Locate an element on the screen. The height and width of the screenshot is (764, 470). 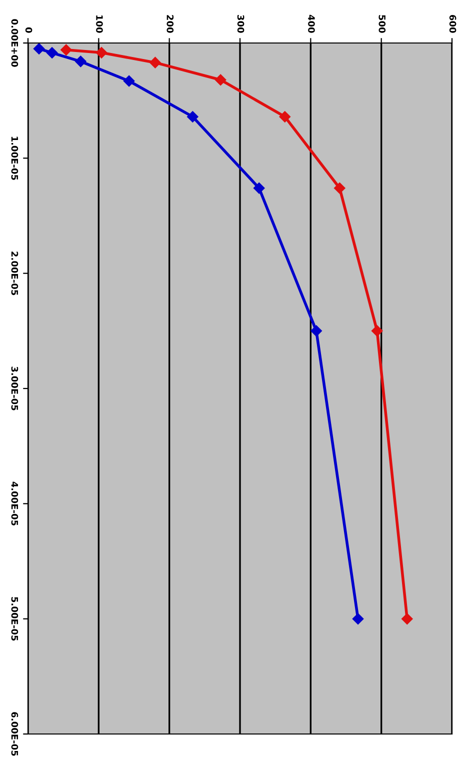
x-tick-label: 500 is located at coordinates (382, 24).